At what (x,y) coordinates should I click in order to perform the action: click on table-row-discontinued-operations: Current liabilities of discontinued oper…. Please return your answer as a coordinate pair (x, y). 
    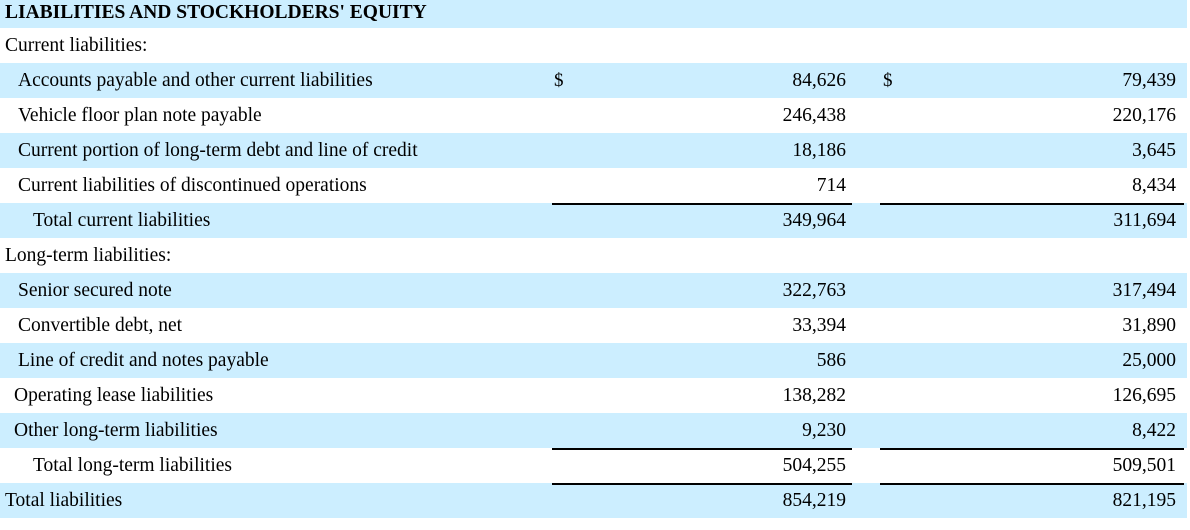
    Looking at the image, I should click on (593, 185).